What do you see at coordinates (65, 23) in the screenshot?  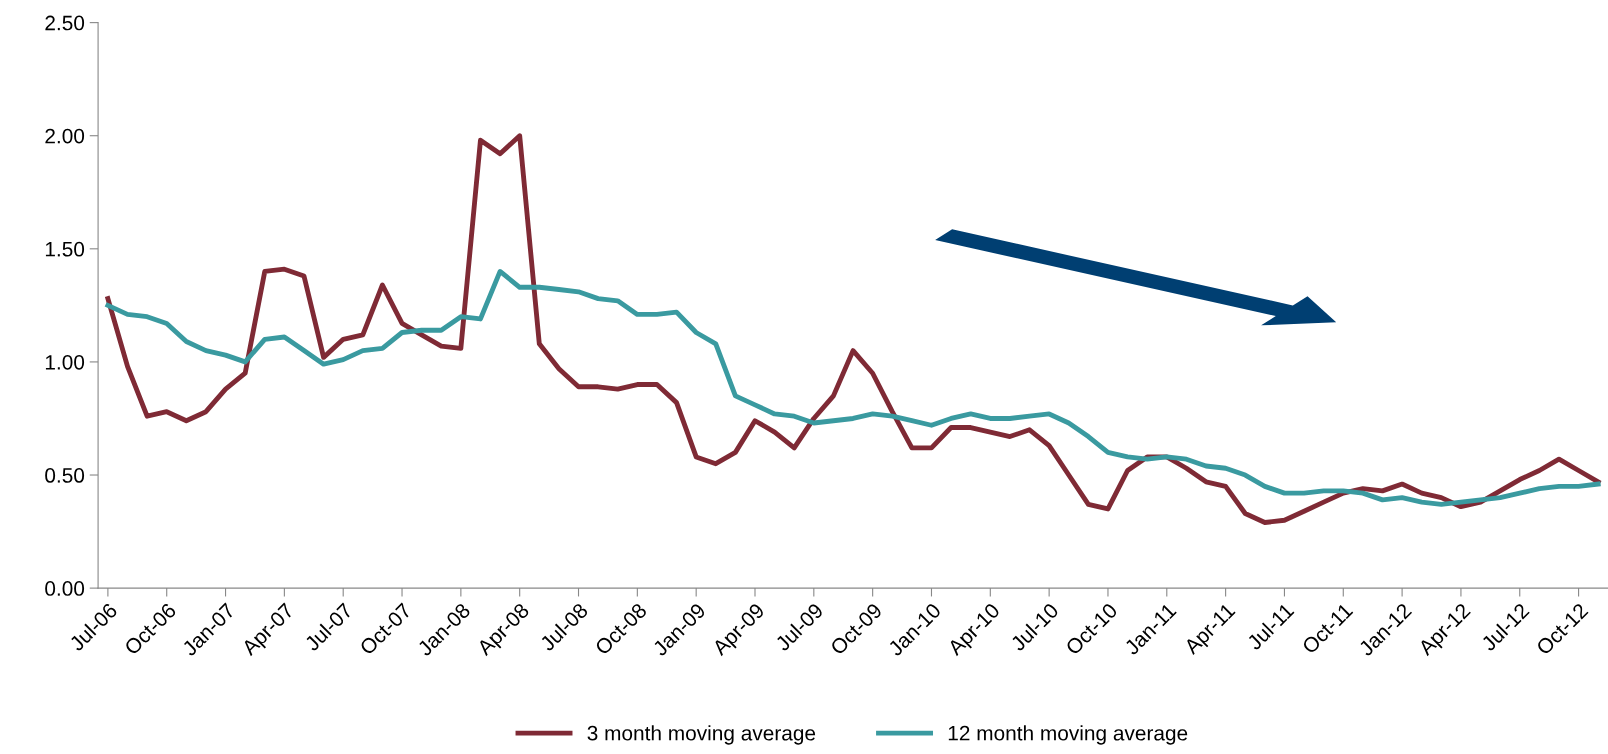 I see `y-tick-label: 2.50` at bounding box center [65, 23].